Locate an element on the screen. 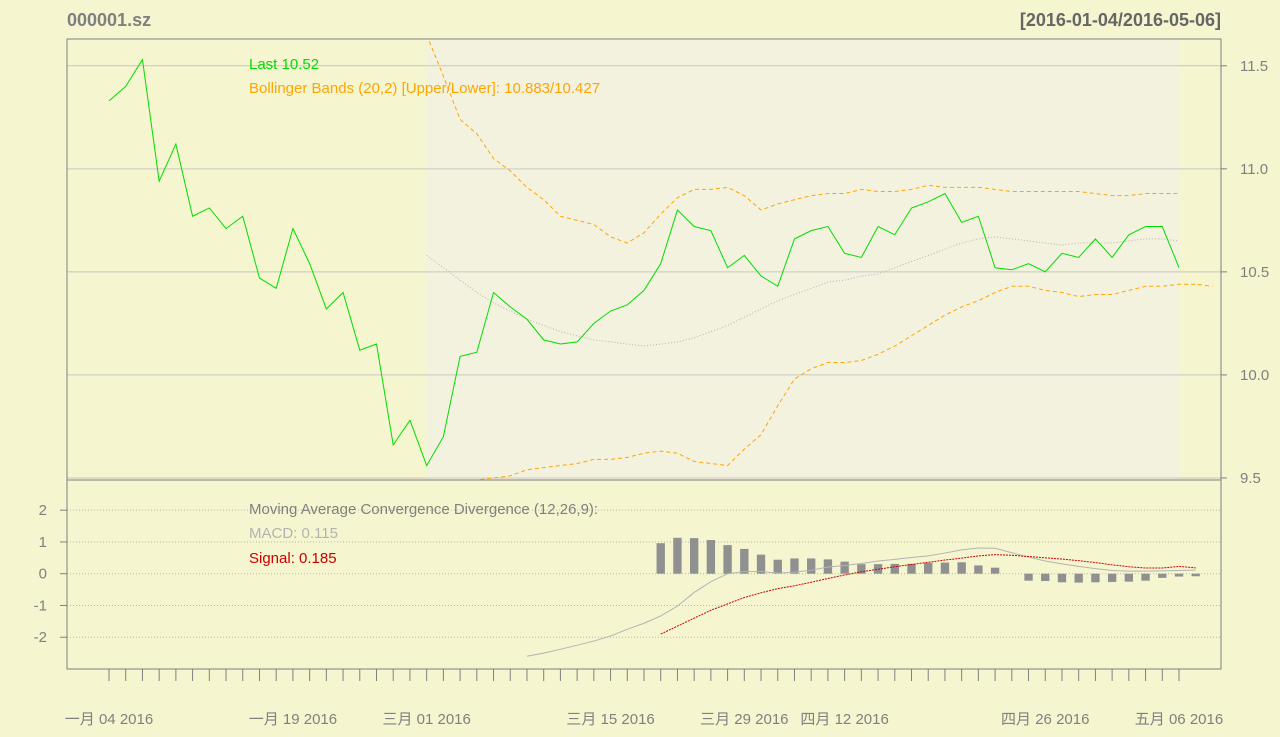 The image size is (1280, 737). price-axis-label: 11.5 is located at coordinates (1254, 66).